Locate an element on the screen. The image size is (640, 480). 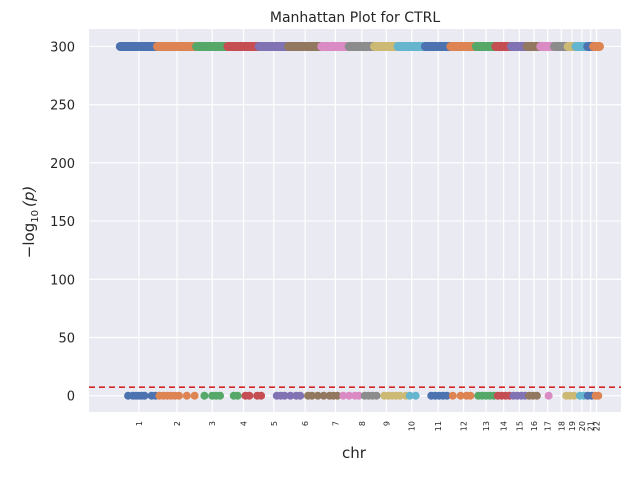
y-axis-label-subscript: 10 is located at coordinates (35, 216).